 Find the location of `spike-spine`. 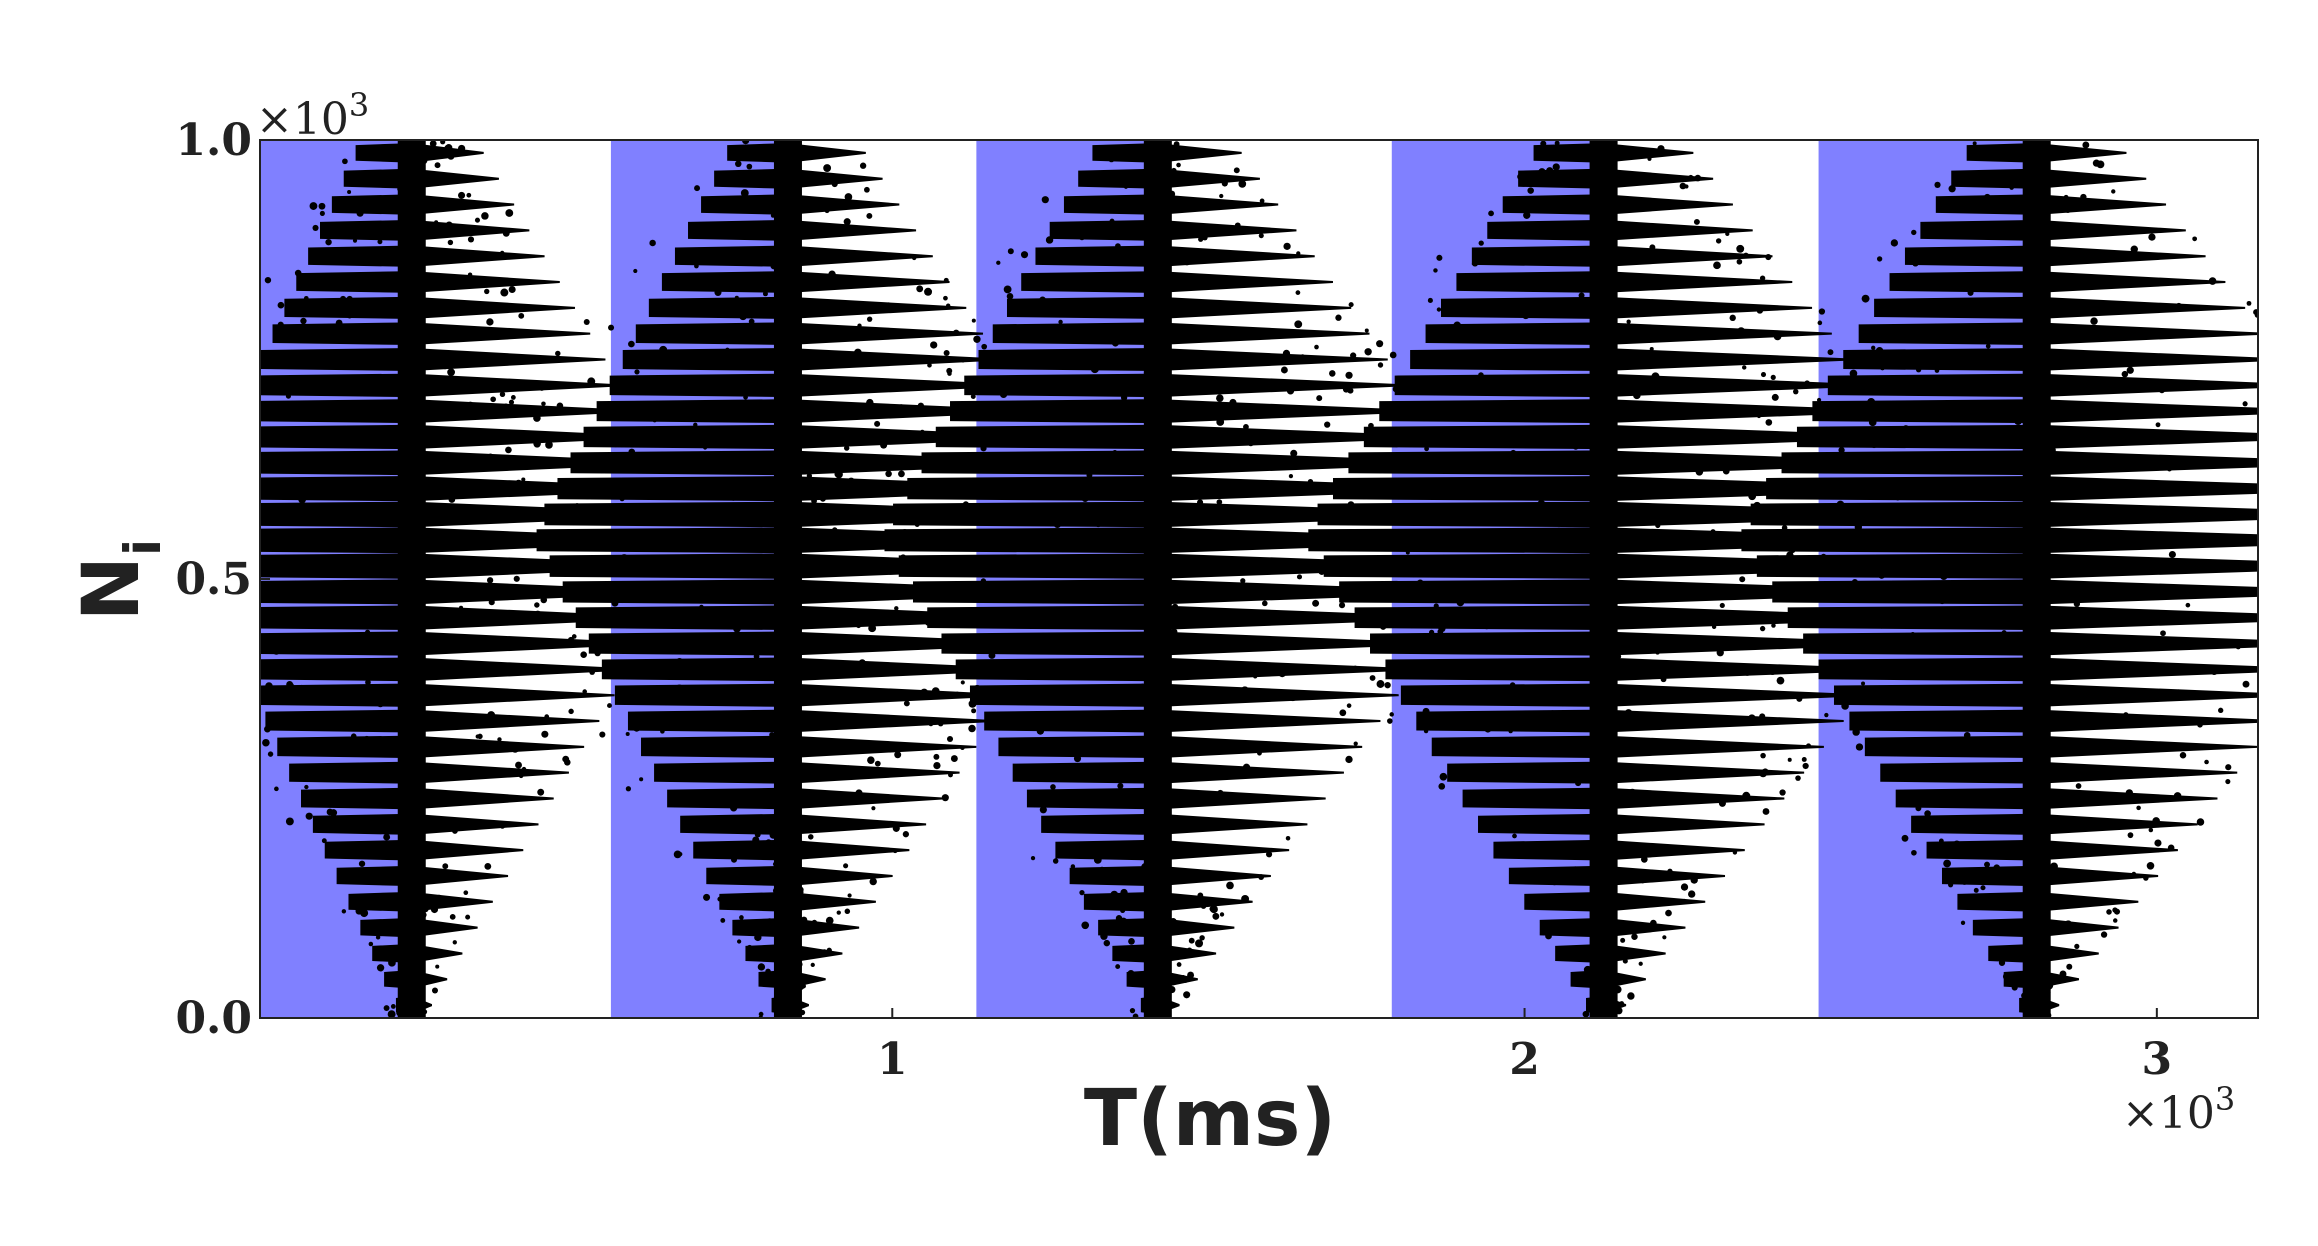

spike-spine is located at coordinates (412, 579).